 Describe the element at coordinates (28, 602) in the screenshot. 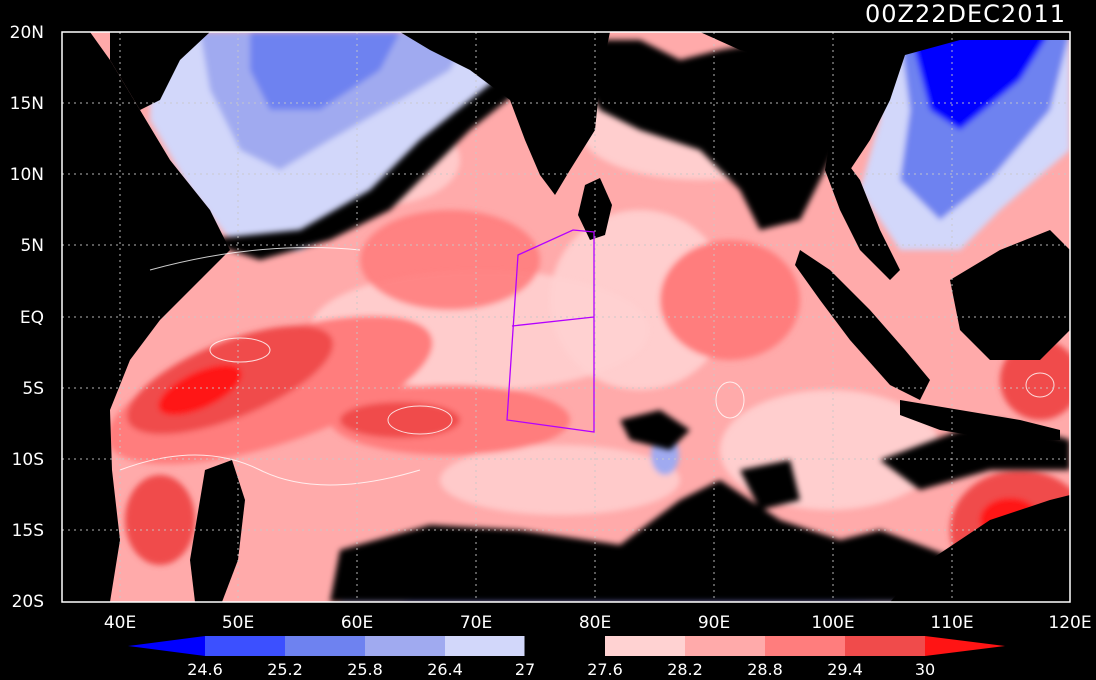

I see `lat-label: 20S` at that location.